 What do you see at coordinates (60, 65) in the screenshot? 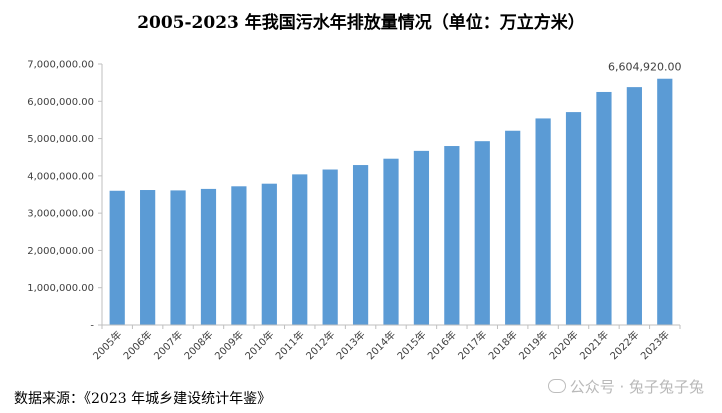
I see `y-tick-label: 7,000,000.00` at bounding box center [60, 65].